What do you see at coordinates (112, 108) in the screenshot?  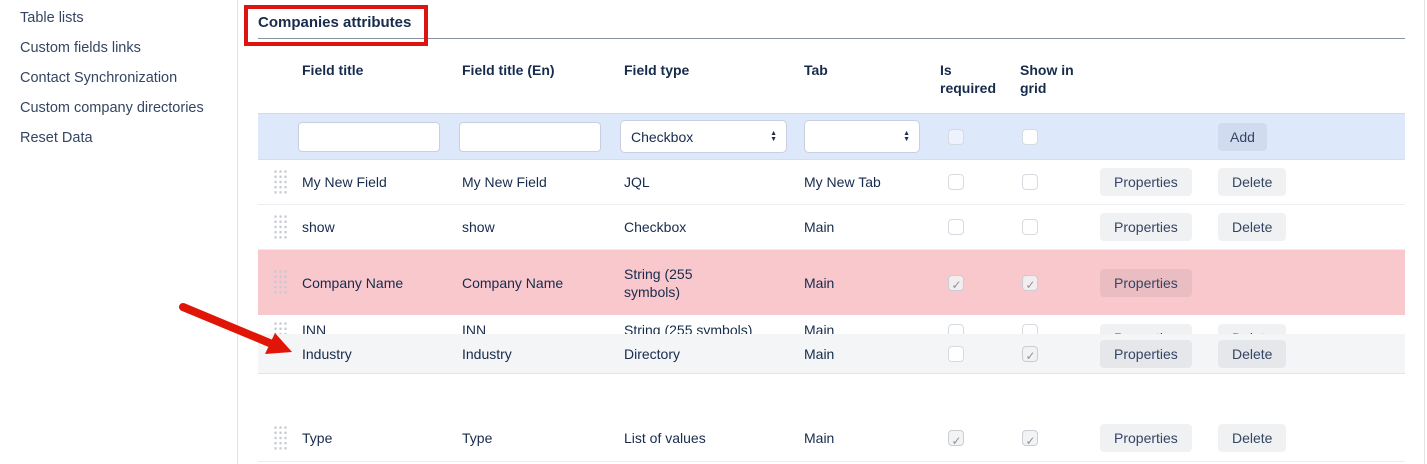 I see `sidebar-item-custom-company-directories: Custom company directories` at bounding box center [112, 108].